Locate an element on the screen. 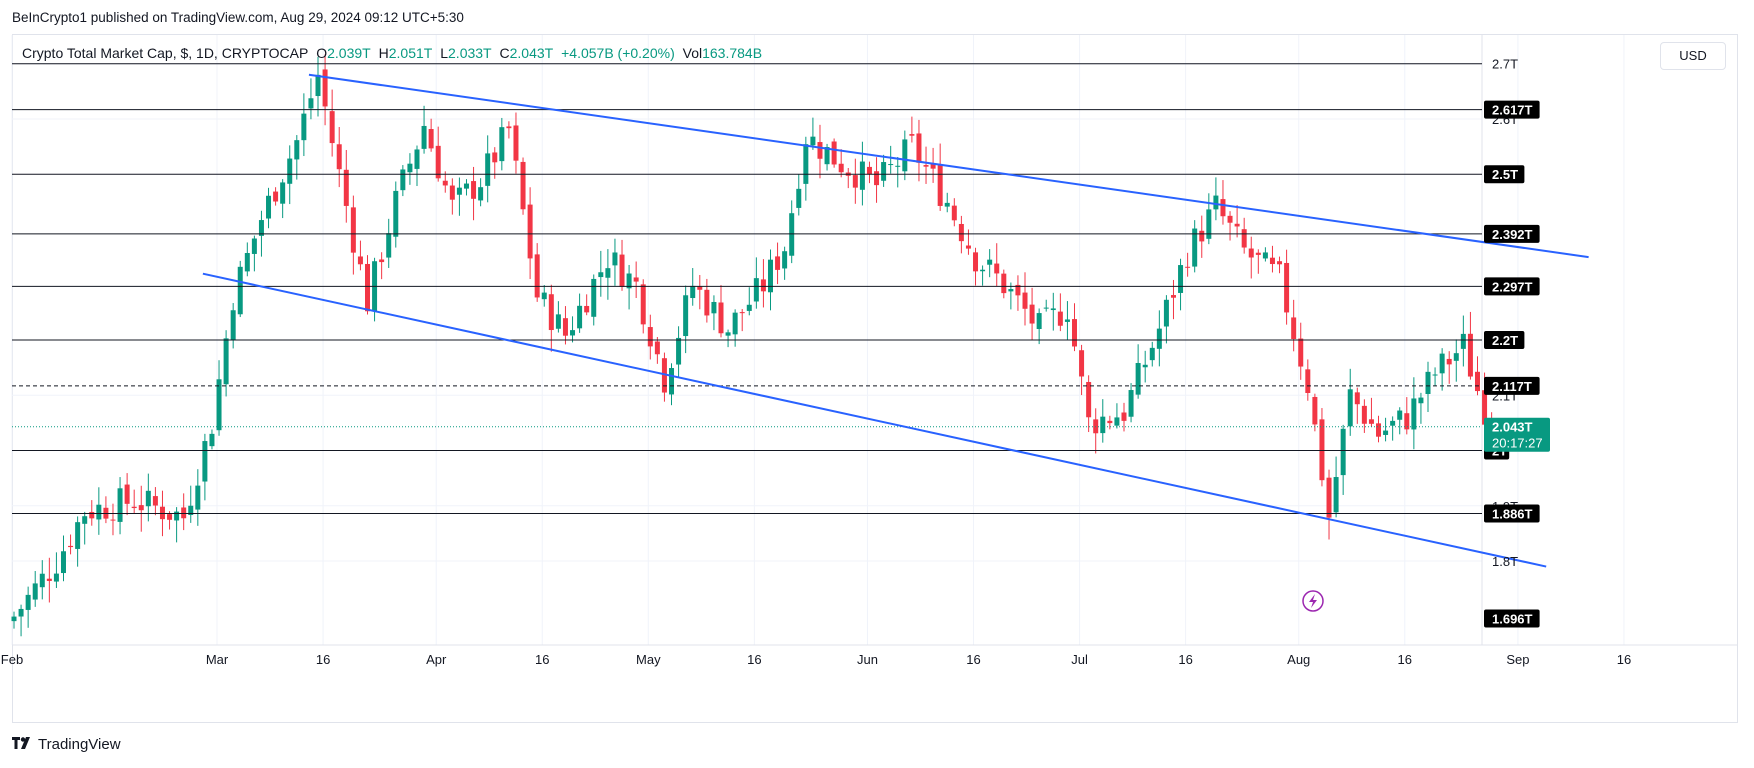  time-tick-label: Jun is located at coordinates (867, 659).